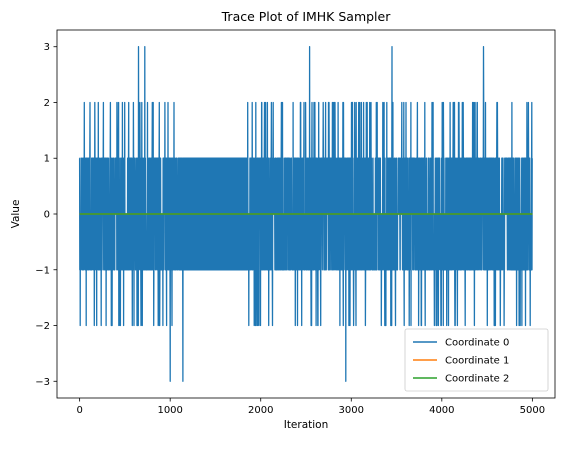 The height and width of the screenshot is (453, 565). Describe the element at coordinates (441, 410) in the screenshot. I see `x-tick-label: 4000` at that location.